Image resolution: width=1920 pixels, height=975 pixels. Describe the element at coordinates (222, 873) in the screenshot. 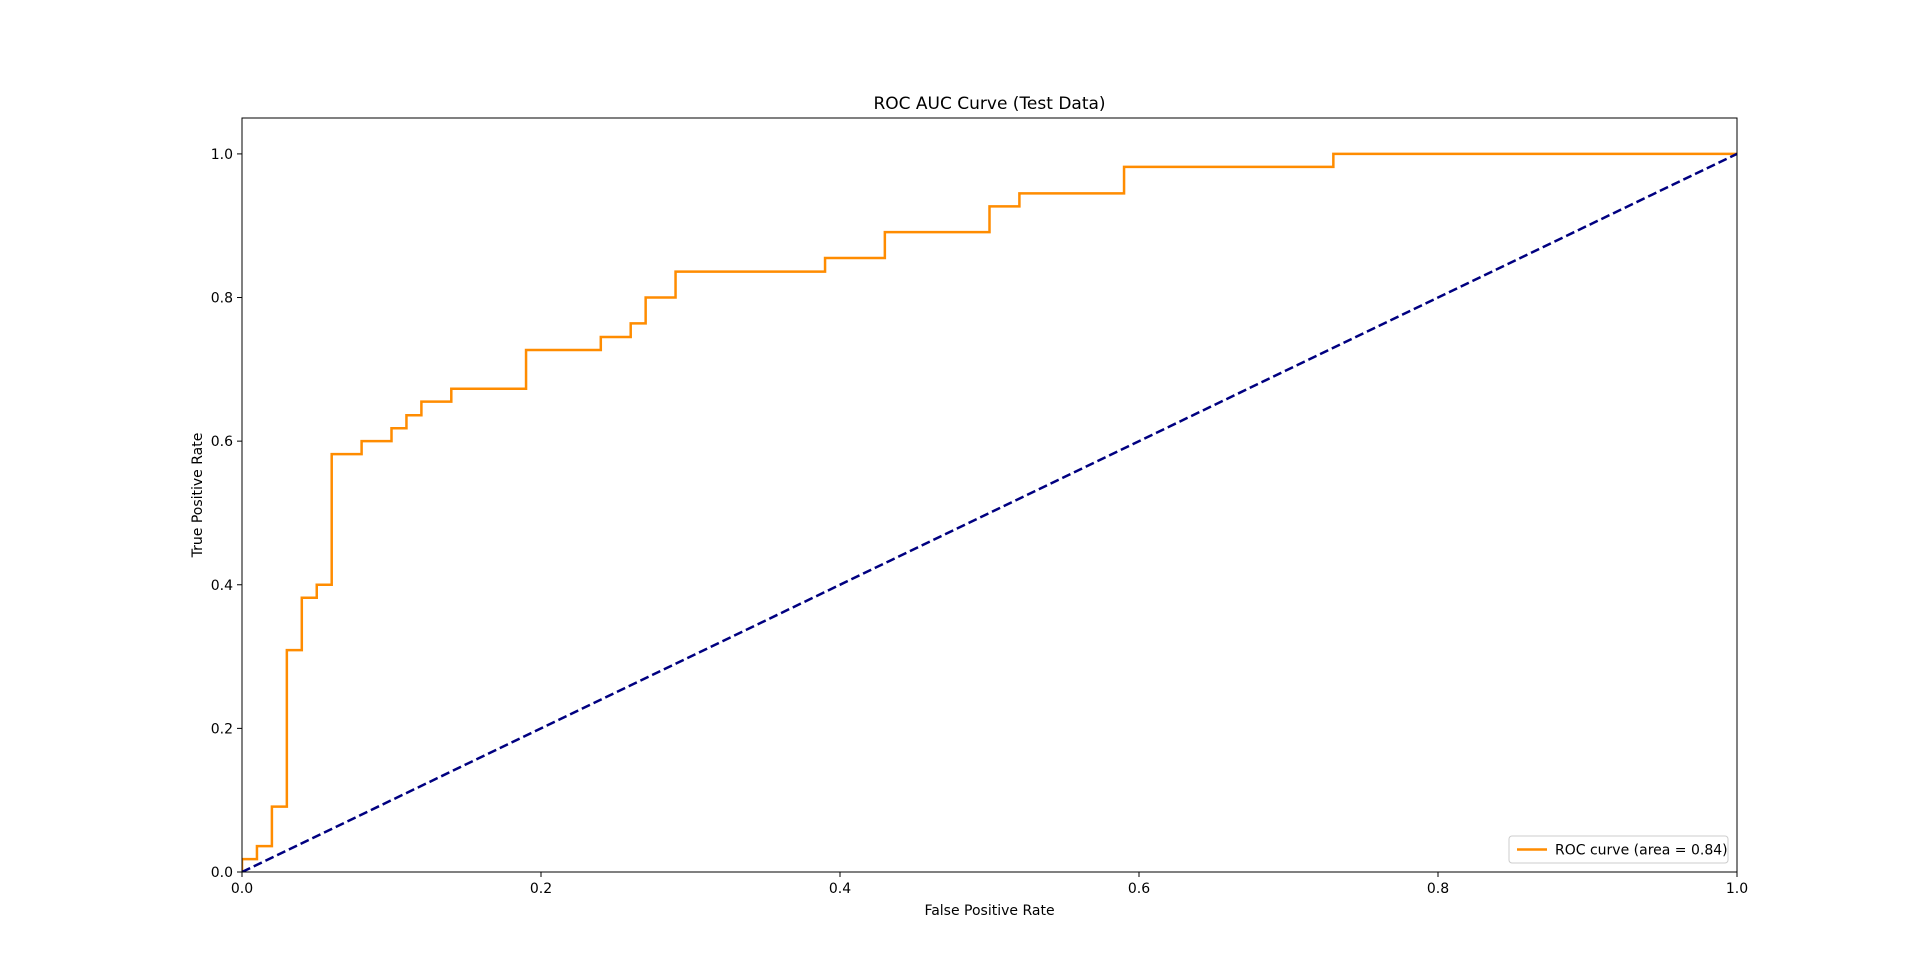

I see `y-tick-label: 0.0` at that location.